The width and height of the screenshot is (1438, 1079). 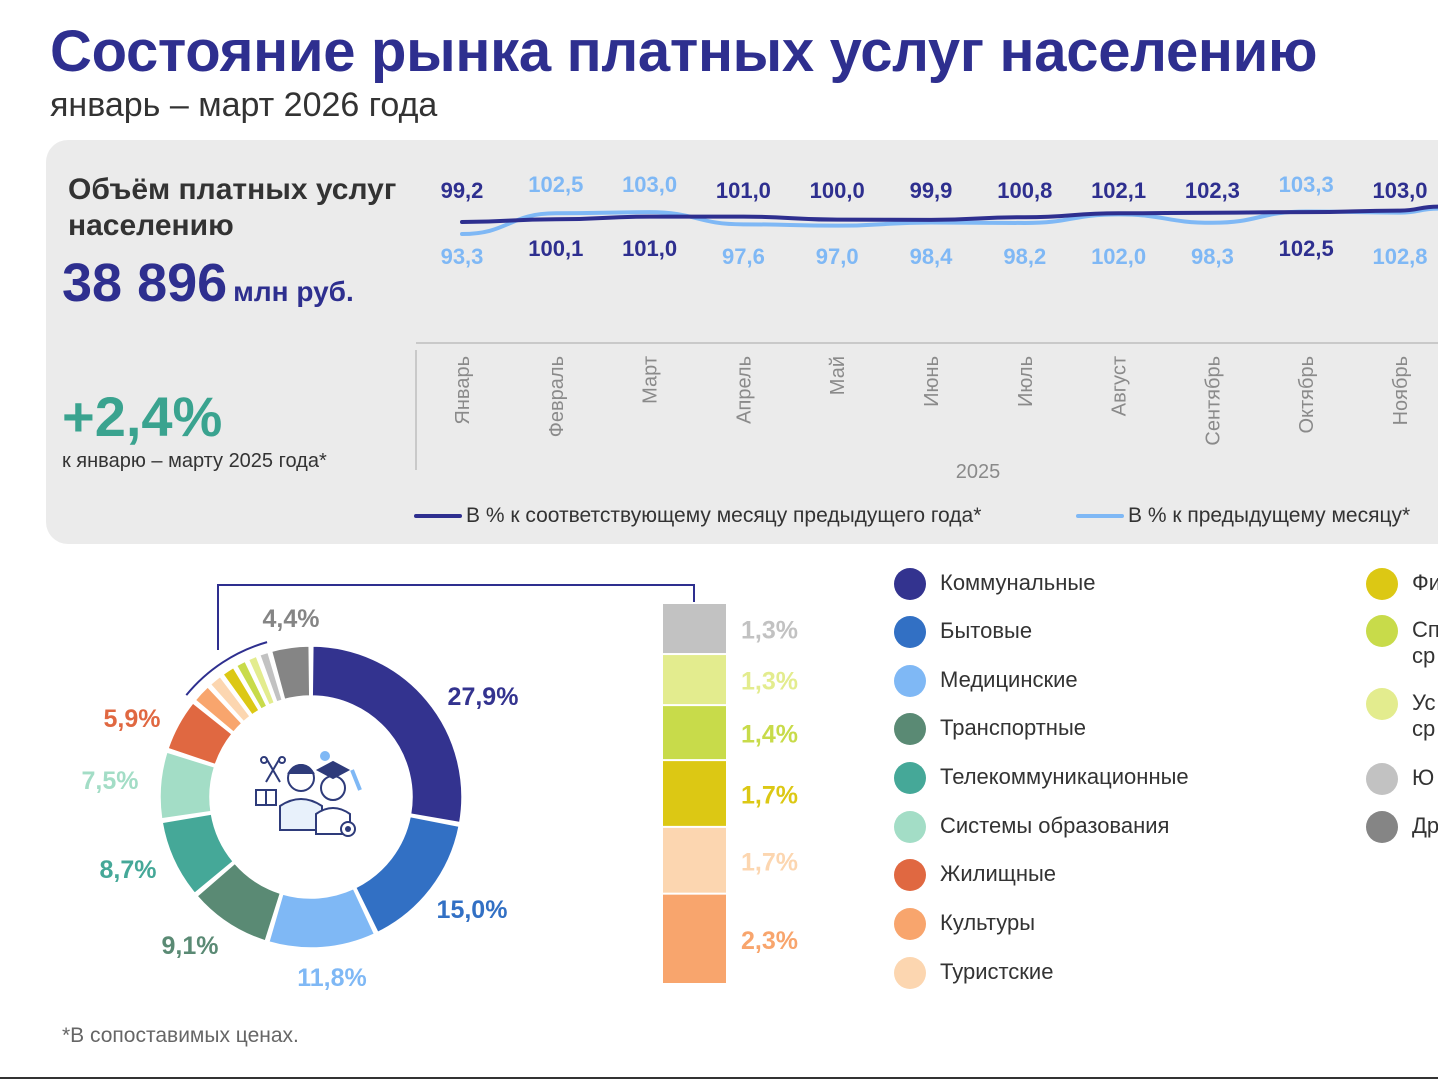 What do you see at coordinates (232, 207) in the screenshot?
I see `volume-label: Объём платных услуг населению` at bounding box center [232, 207].